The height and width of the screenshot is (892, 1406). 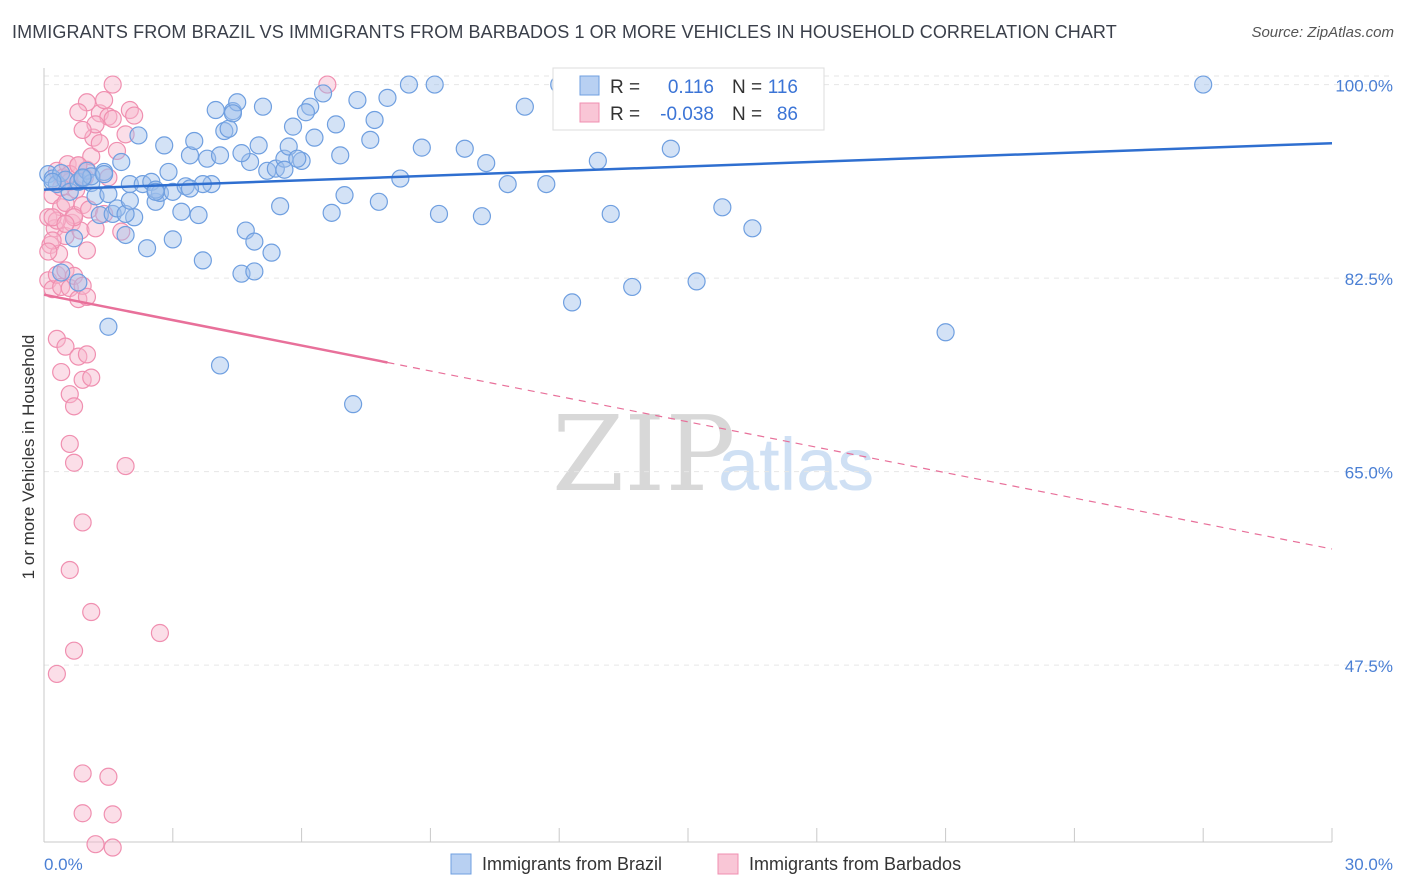 What do you see at coordinates (625, 87) in the screenshot?
I see `stats-r-label-brazil: R =` at bounding box center [625, 87].